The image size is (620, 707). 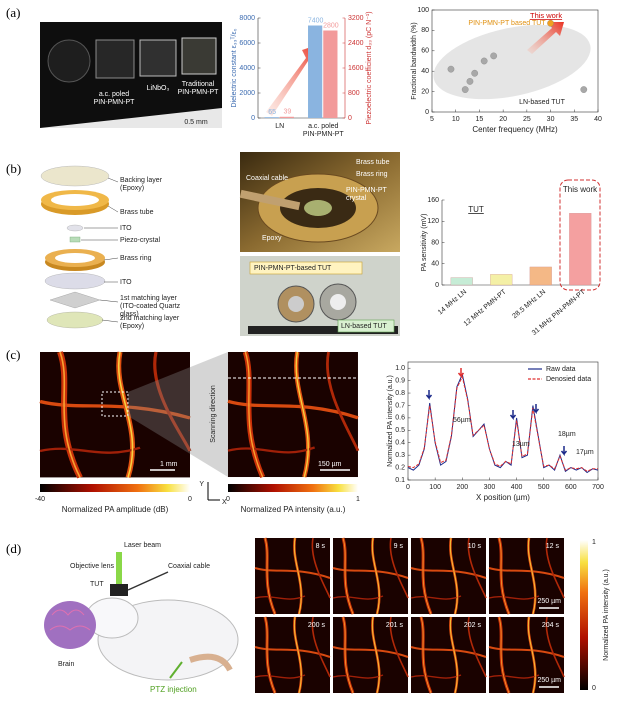 What do you see at coordinates (567, 434) in the screenshot?
I see `annotation: 18µm` at bounding box center [567, 434].